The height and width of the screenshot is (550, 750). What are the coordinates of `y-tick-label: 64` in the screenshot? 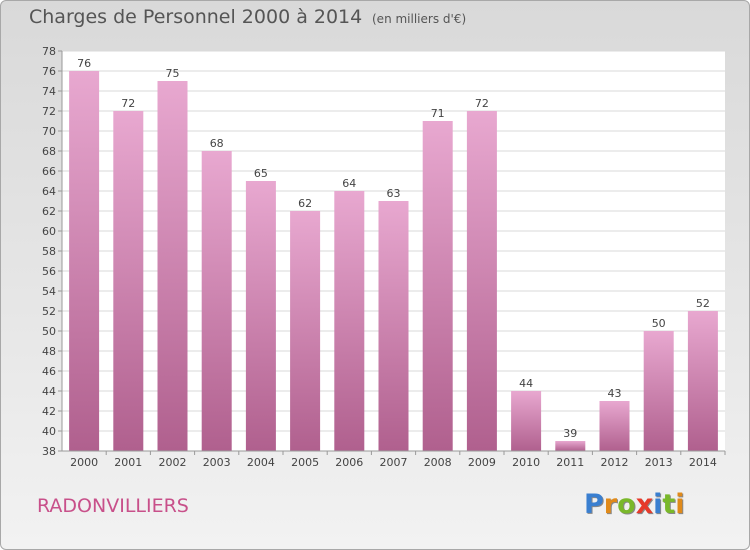 It's located at (49, 191).